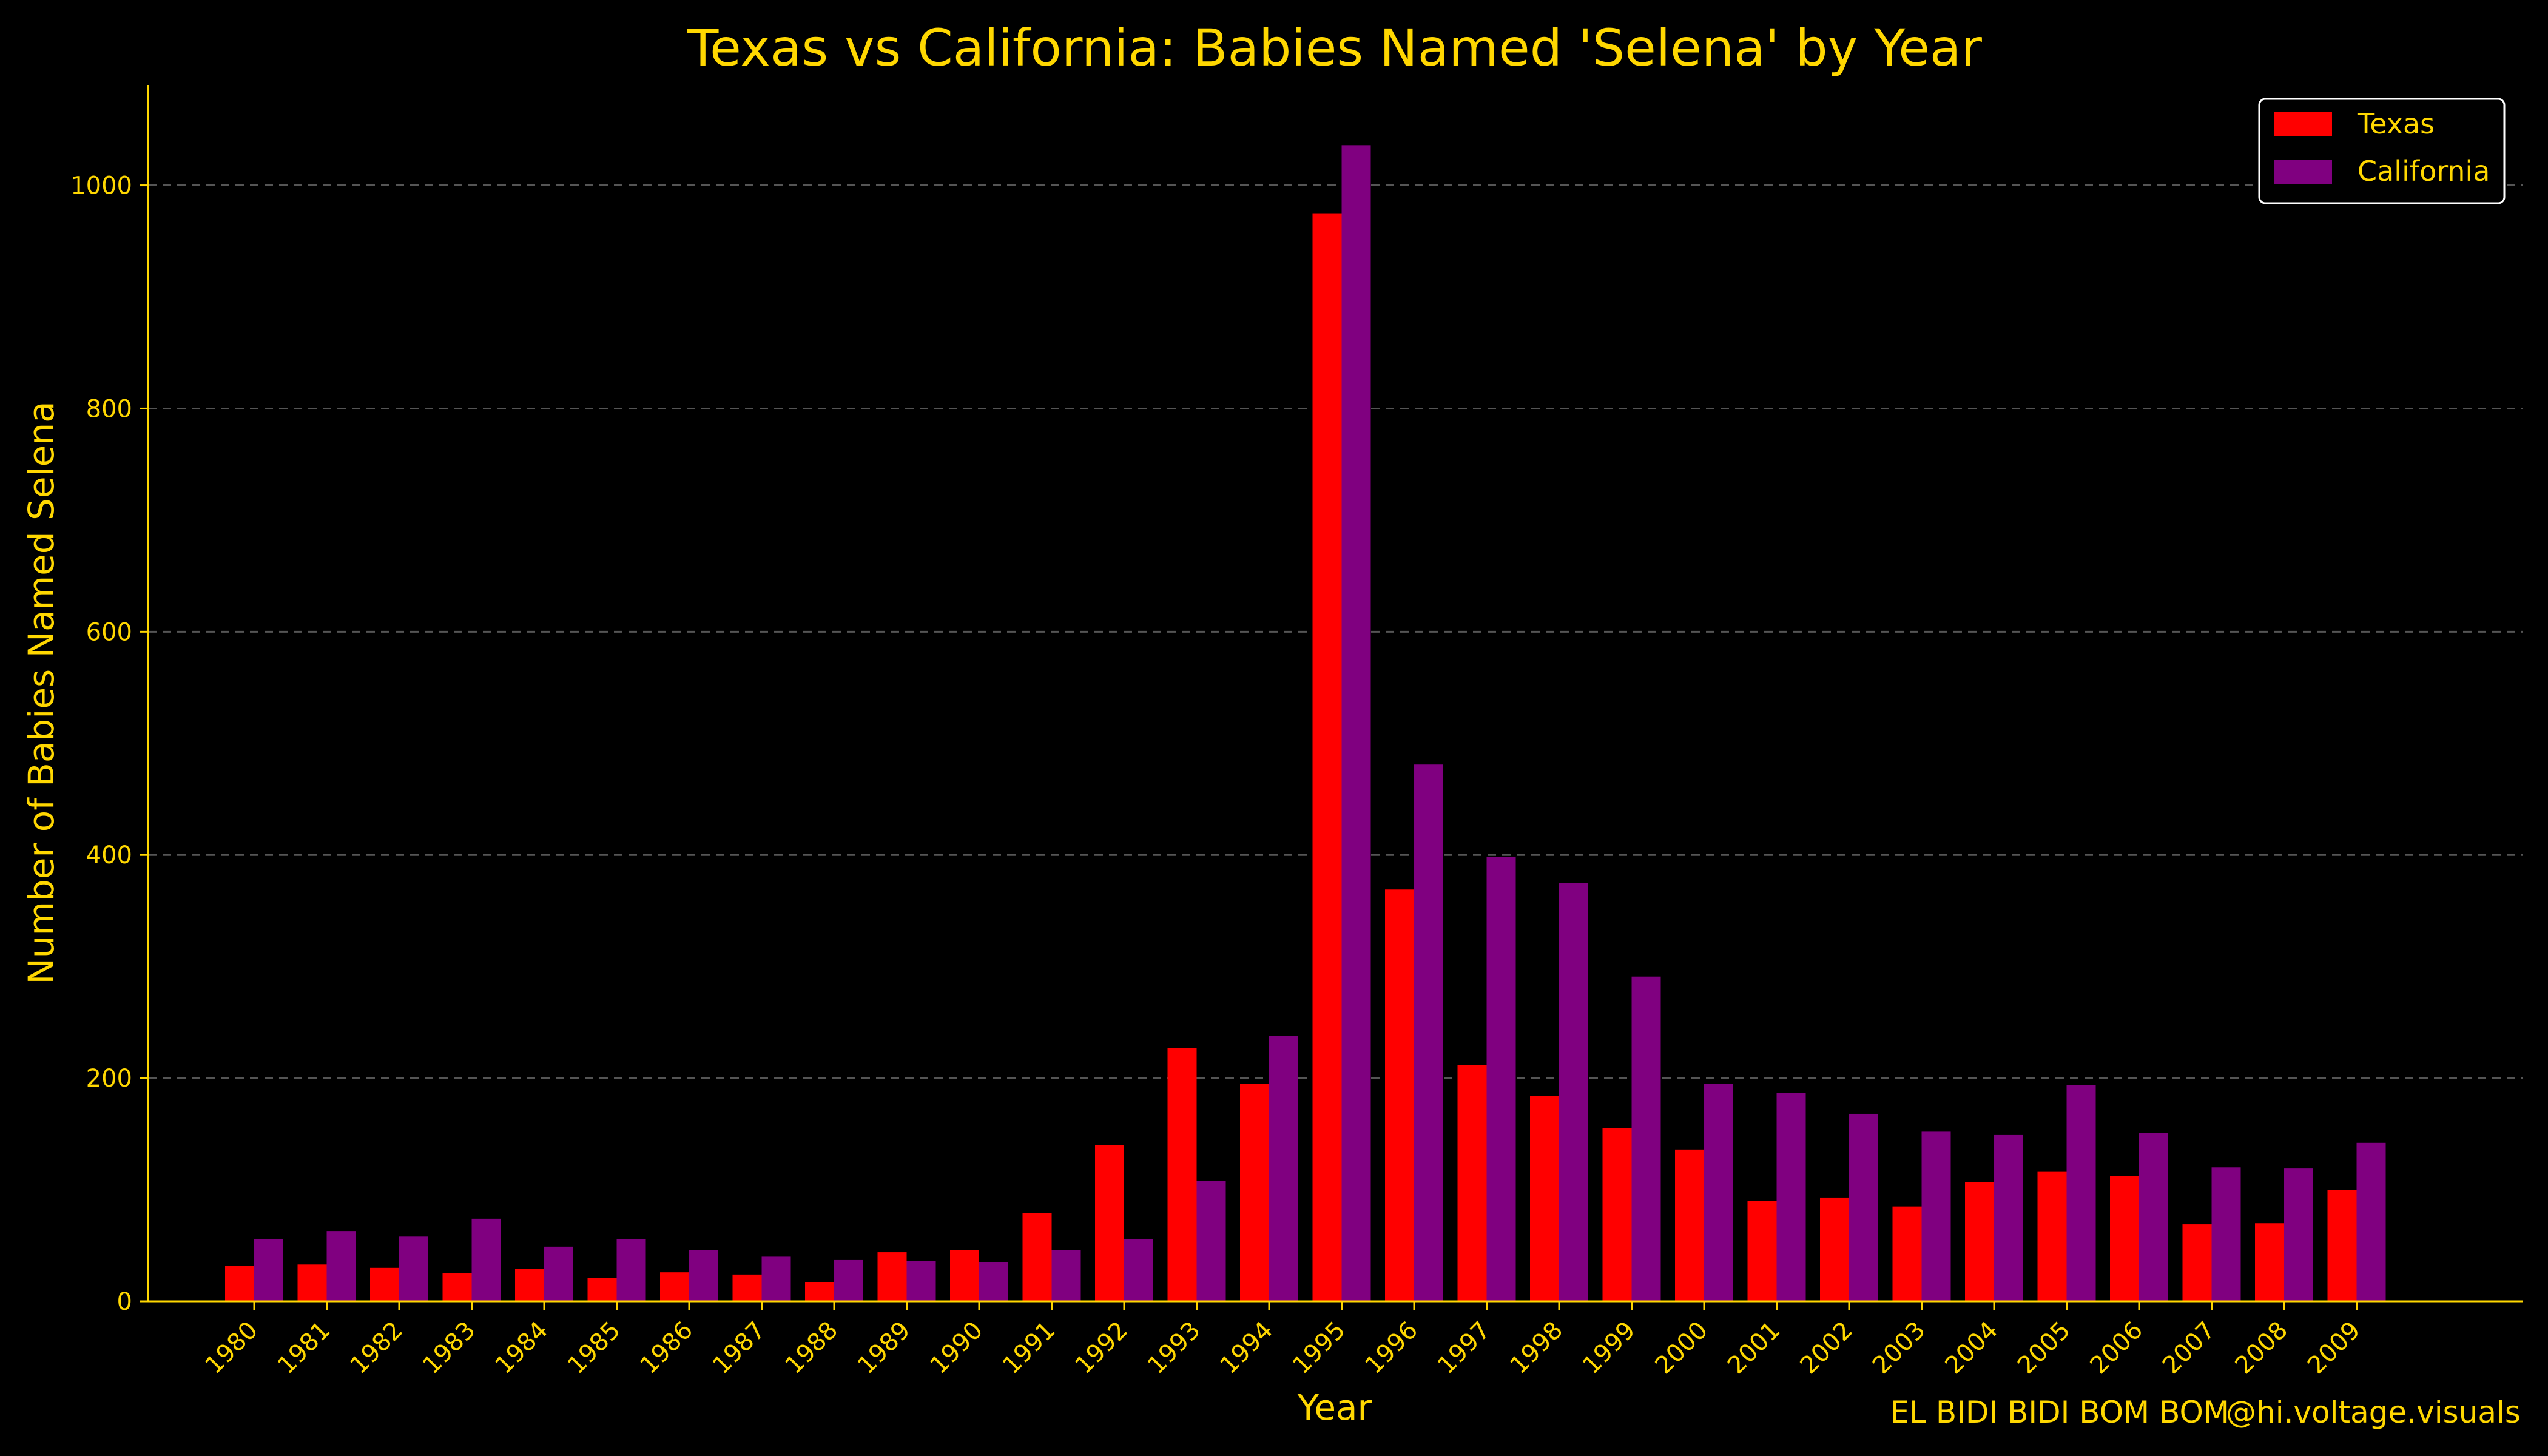 The height and width of the screenshot is (1456, 2548). I want to click on bar-california-2007, so click(2226, 1234).